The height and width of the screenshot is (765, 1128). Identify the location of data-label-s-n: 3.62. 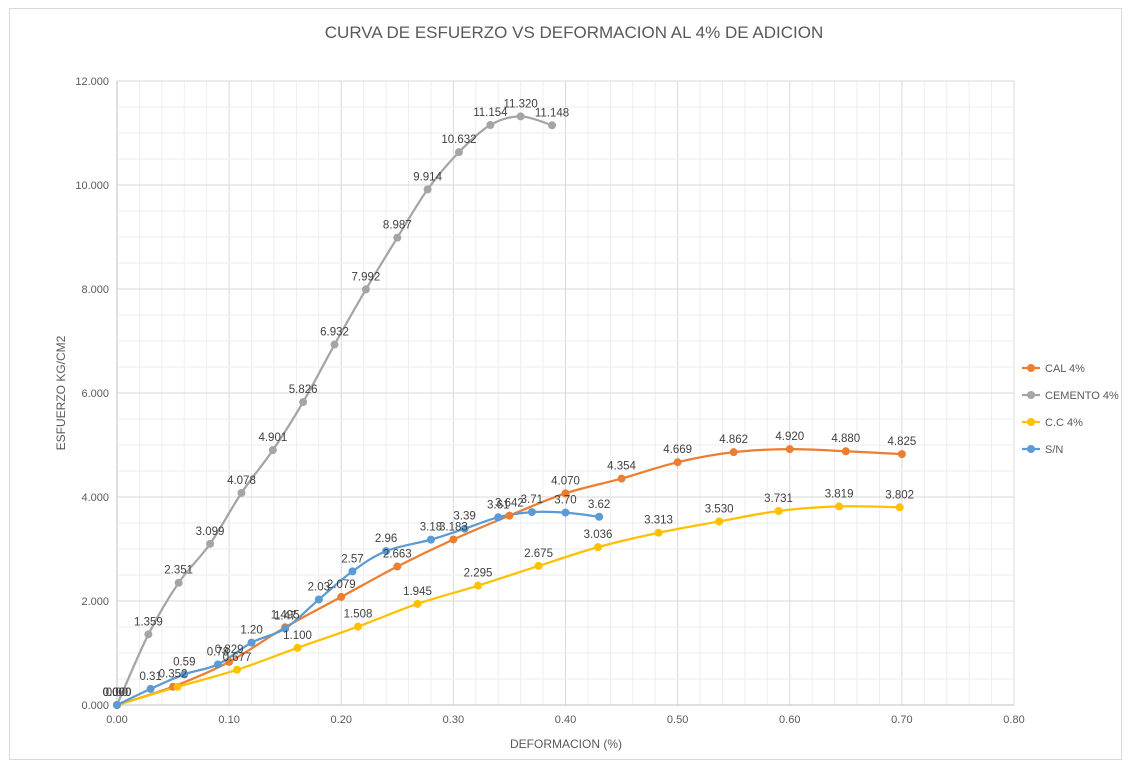
(599, 505).